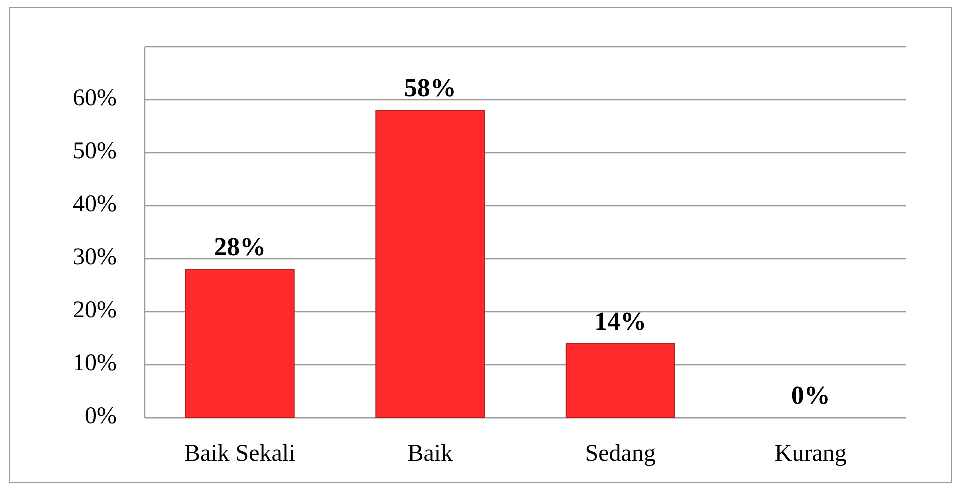  I want to click on data-label: 14%, so click(620, 321).